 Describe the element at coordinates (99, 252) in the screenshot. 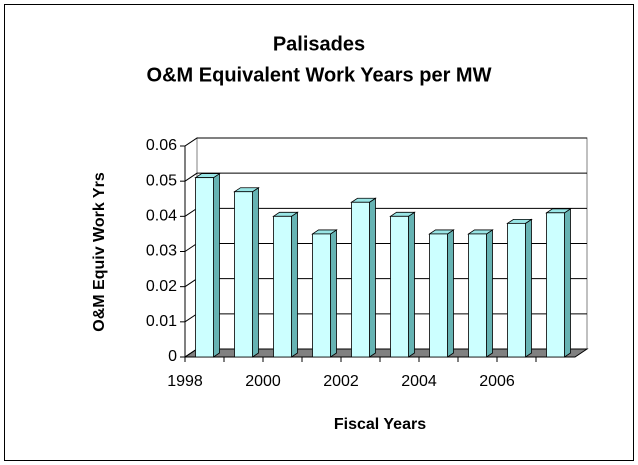

I see `y-axis-title: O&M Equiv Work Yrs` at that location.